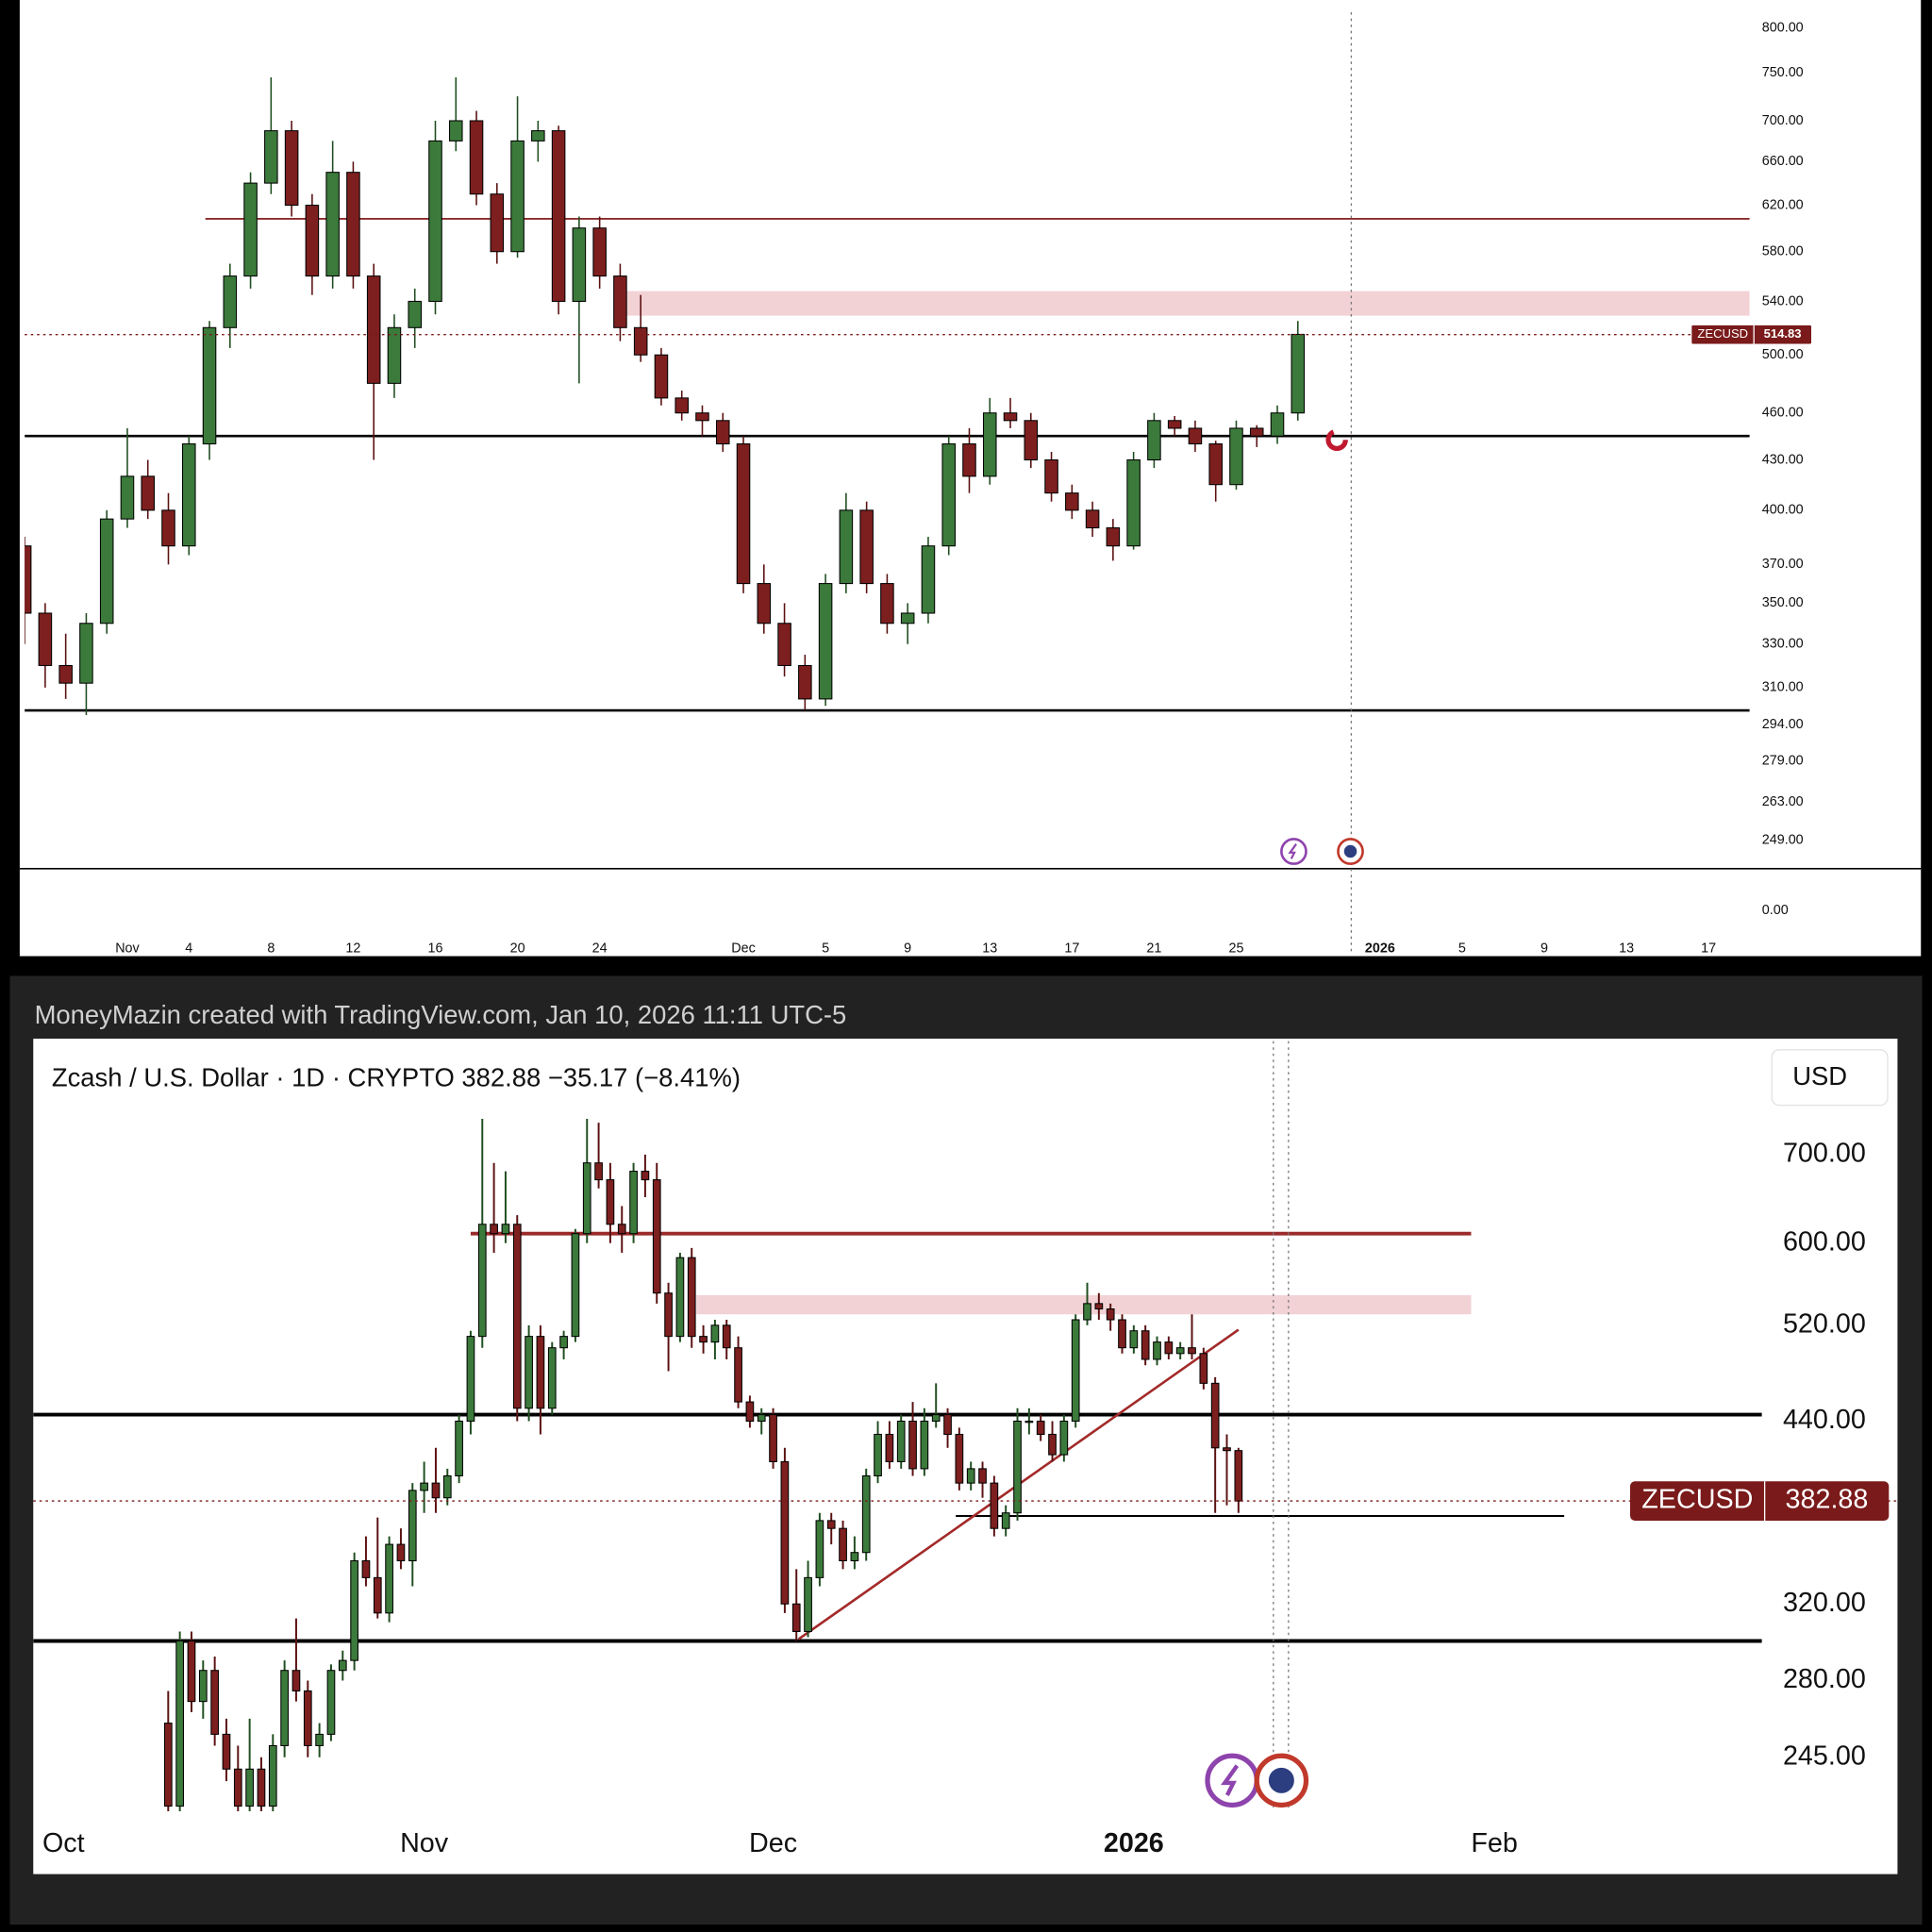 This screenshot has height=1932, width=1932. I want to click on x-tick-label: 4, so click(189, 949).